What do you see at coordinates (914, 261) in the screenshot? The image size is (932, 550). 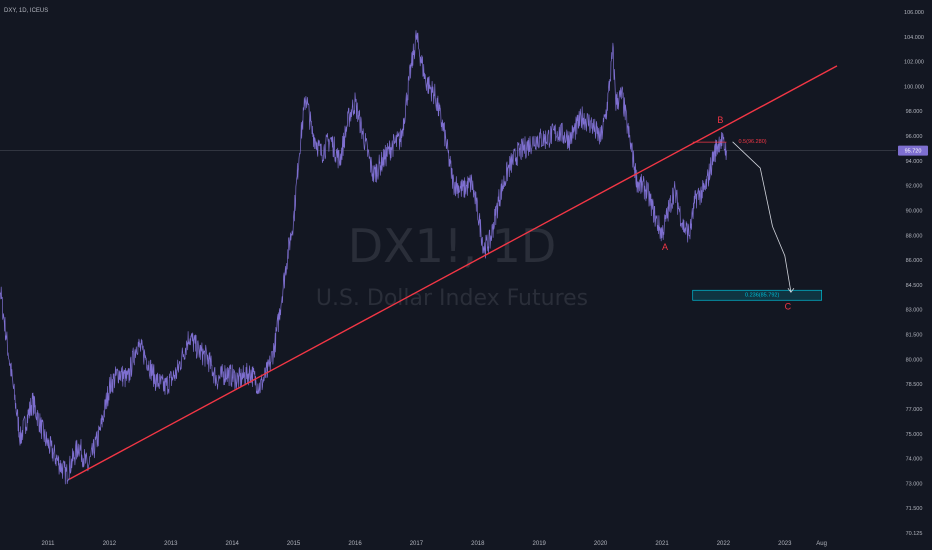 I see `y-tick-label: 86.000` at bounding box center [914, 261].